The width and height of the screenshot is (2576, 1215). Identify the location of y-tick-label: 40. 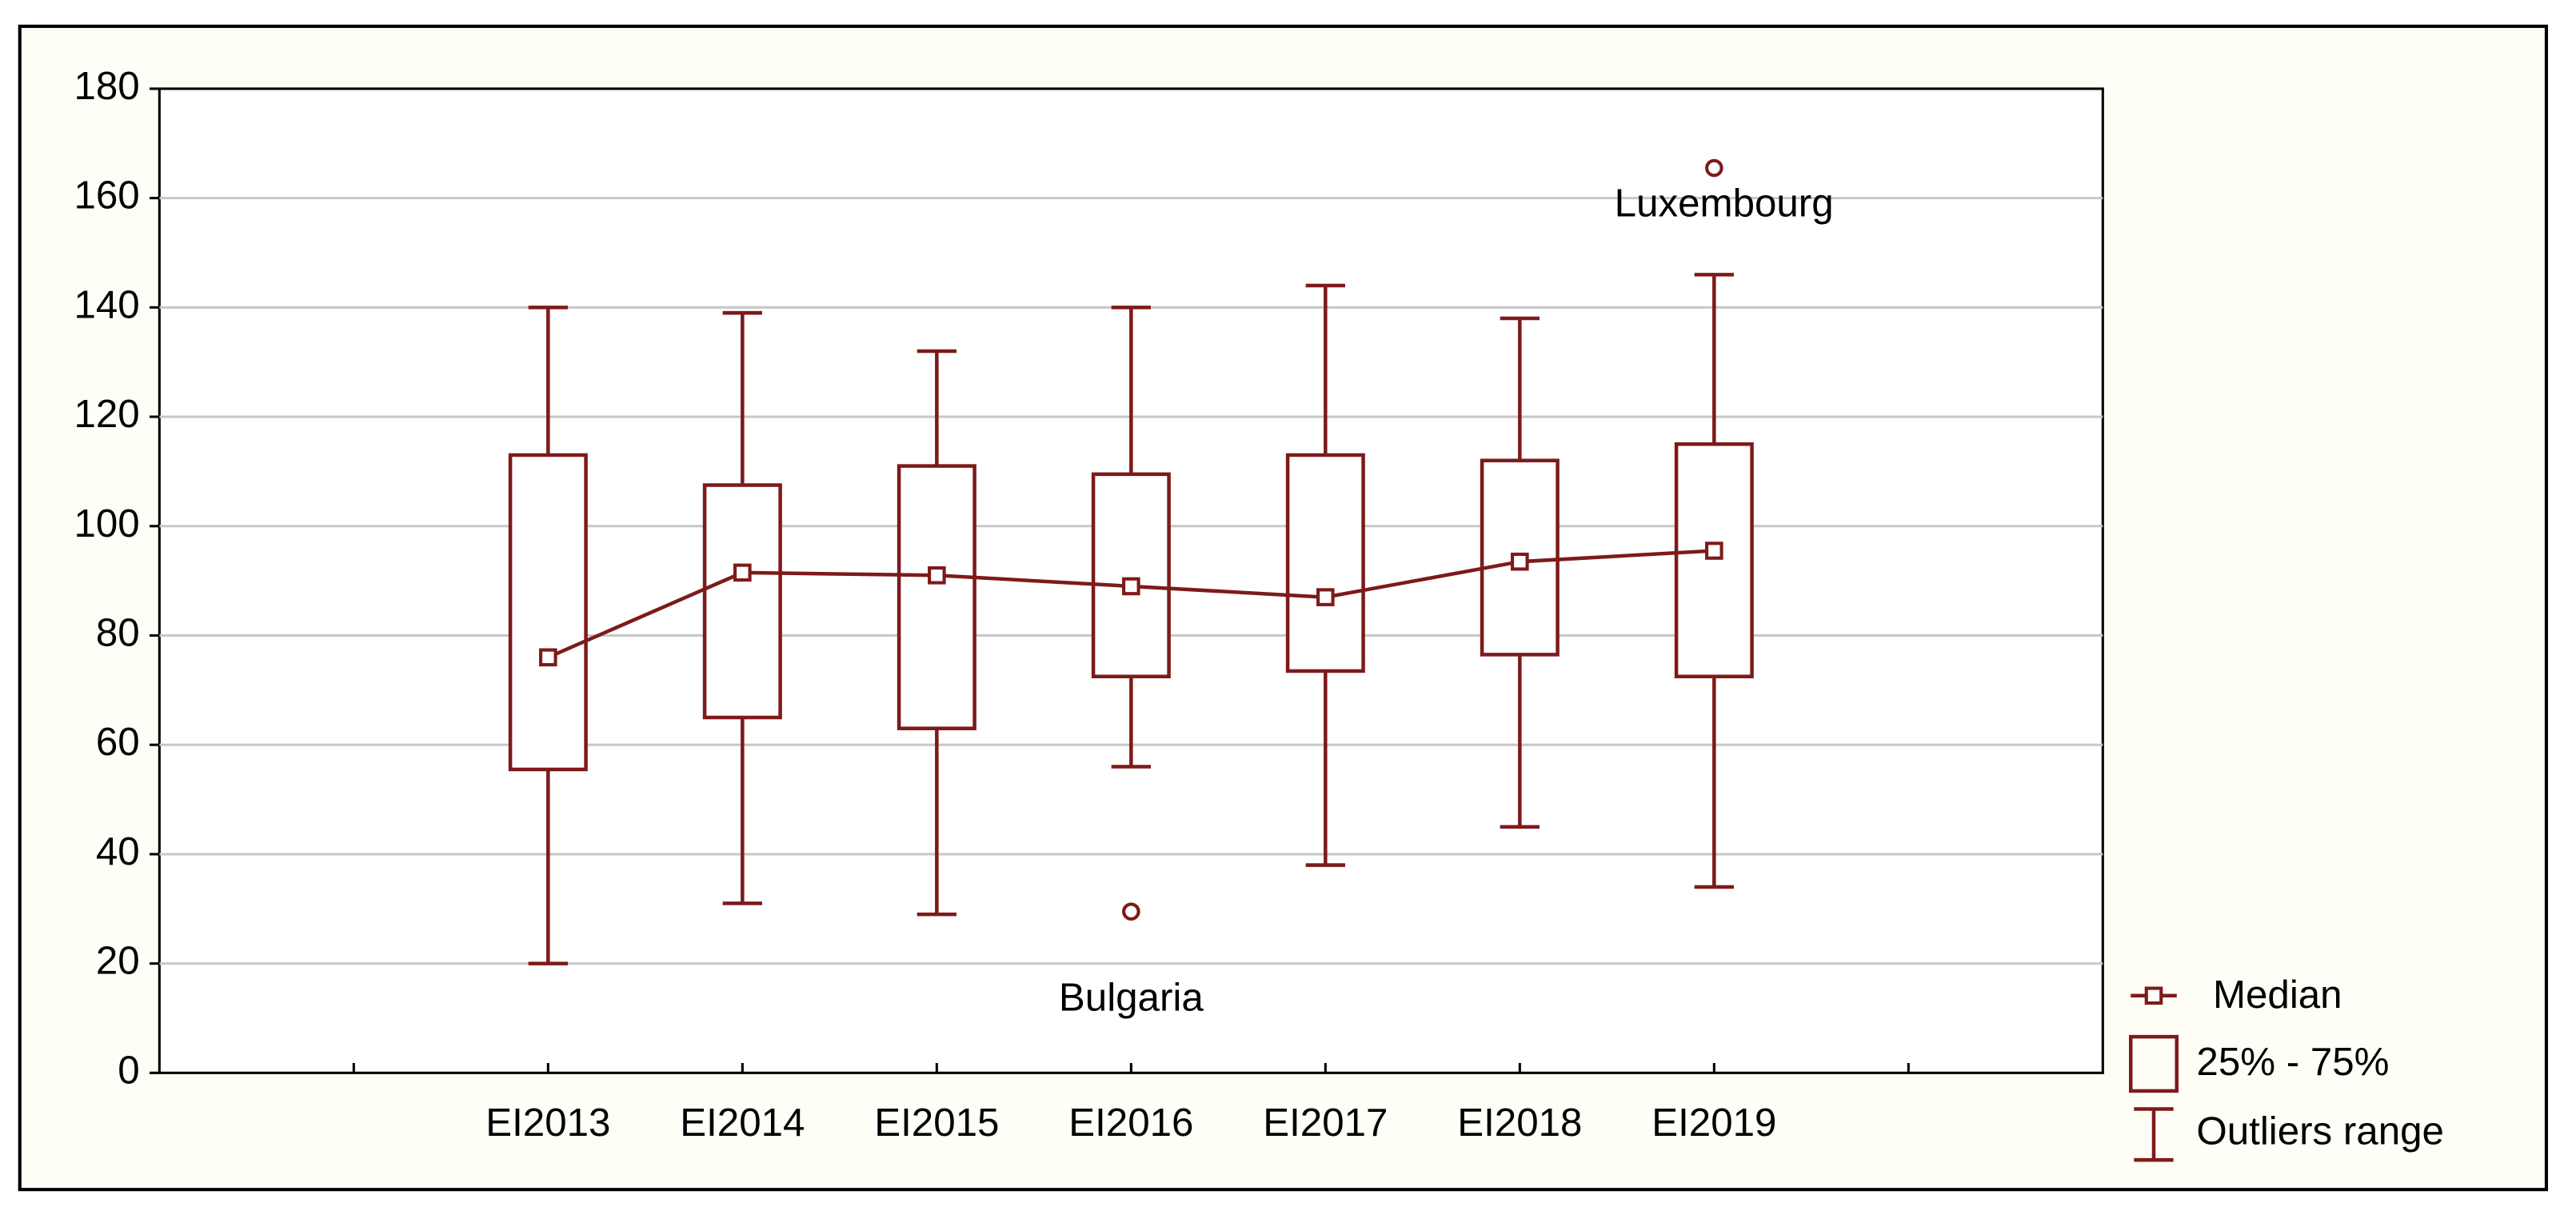
(118, 851).